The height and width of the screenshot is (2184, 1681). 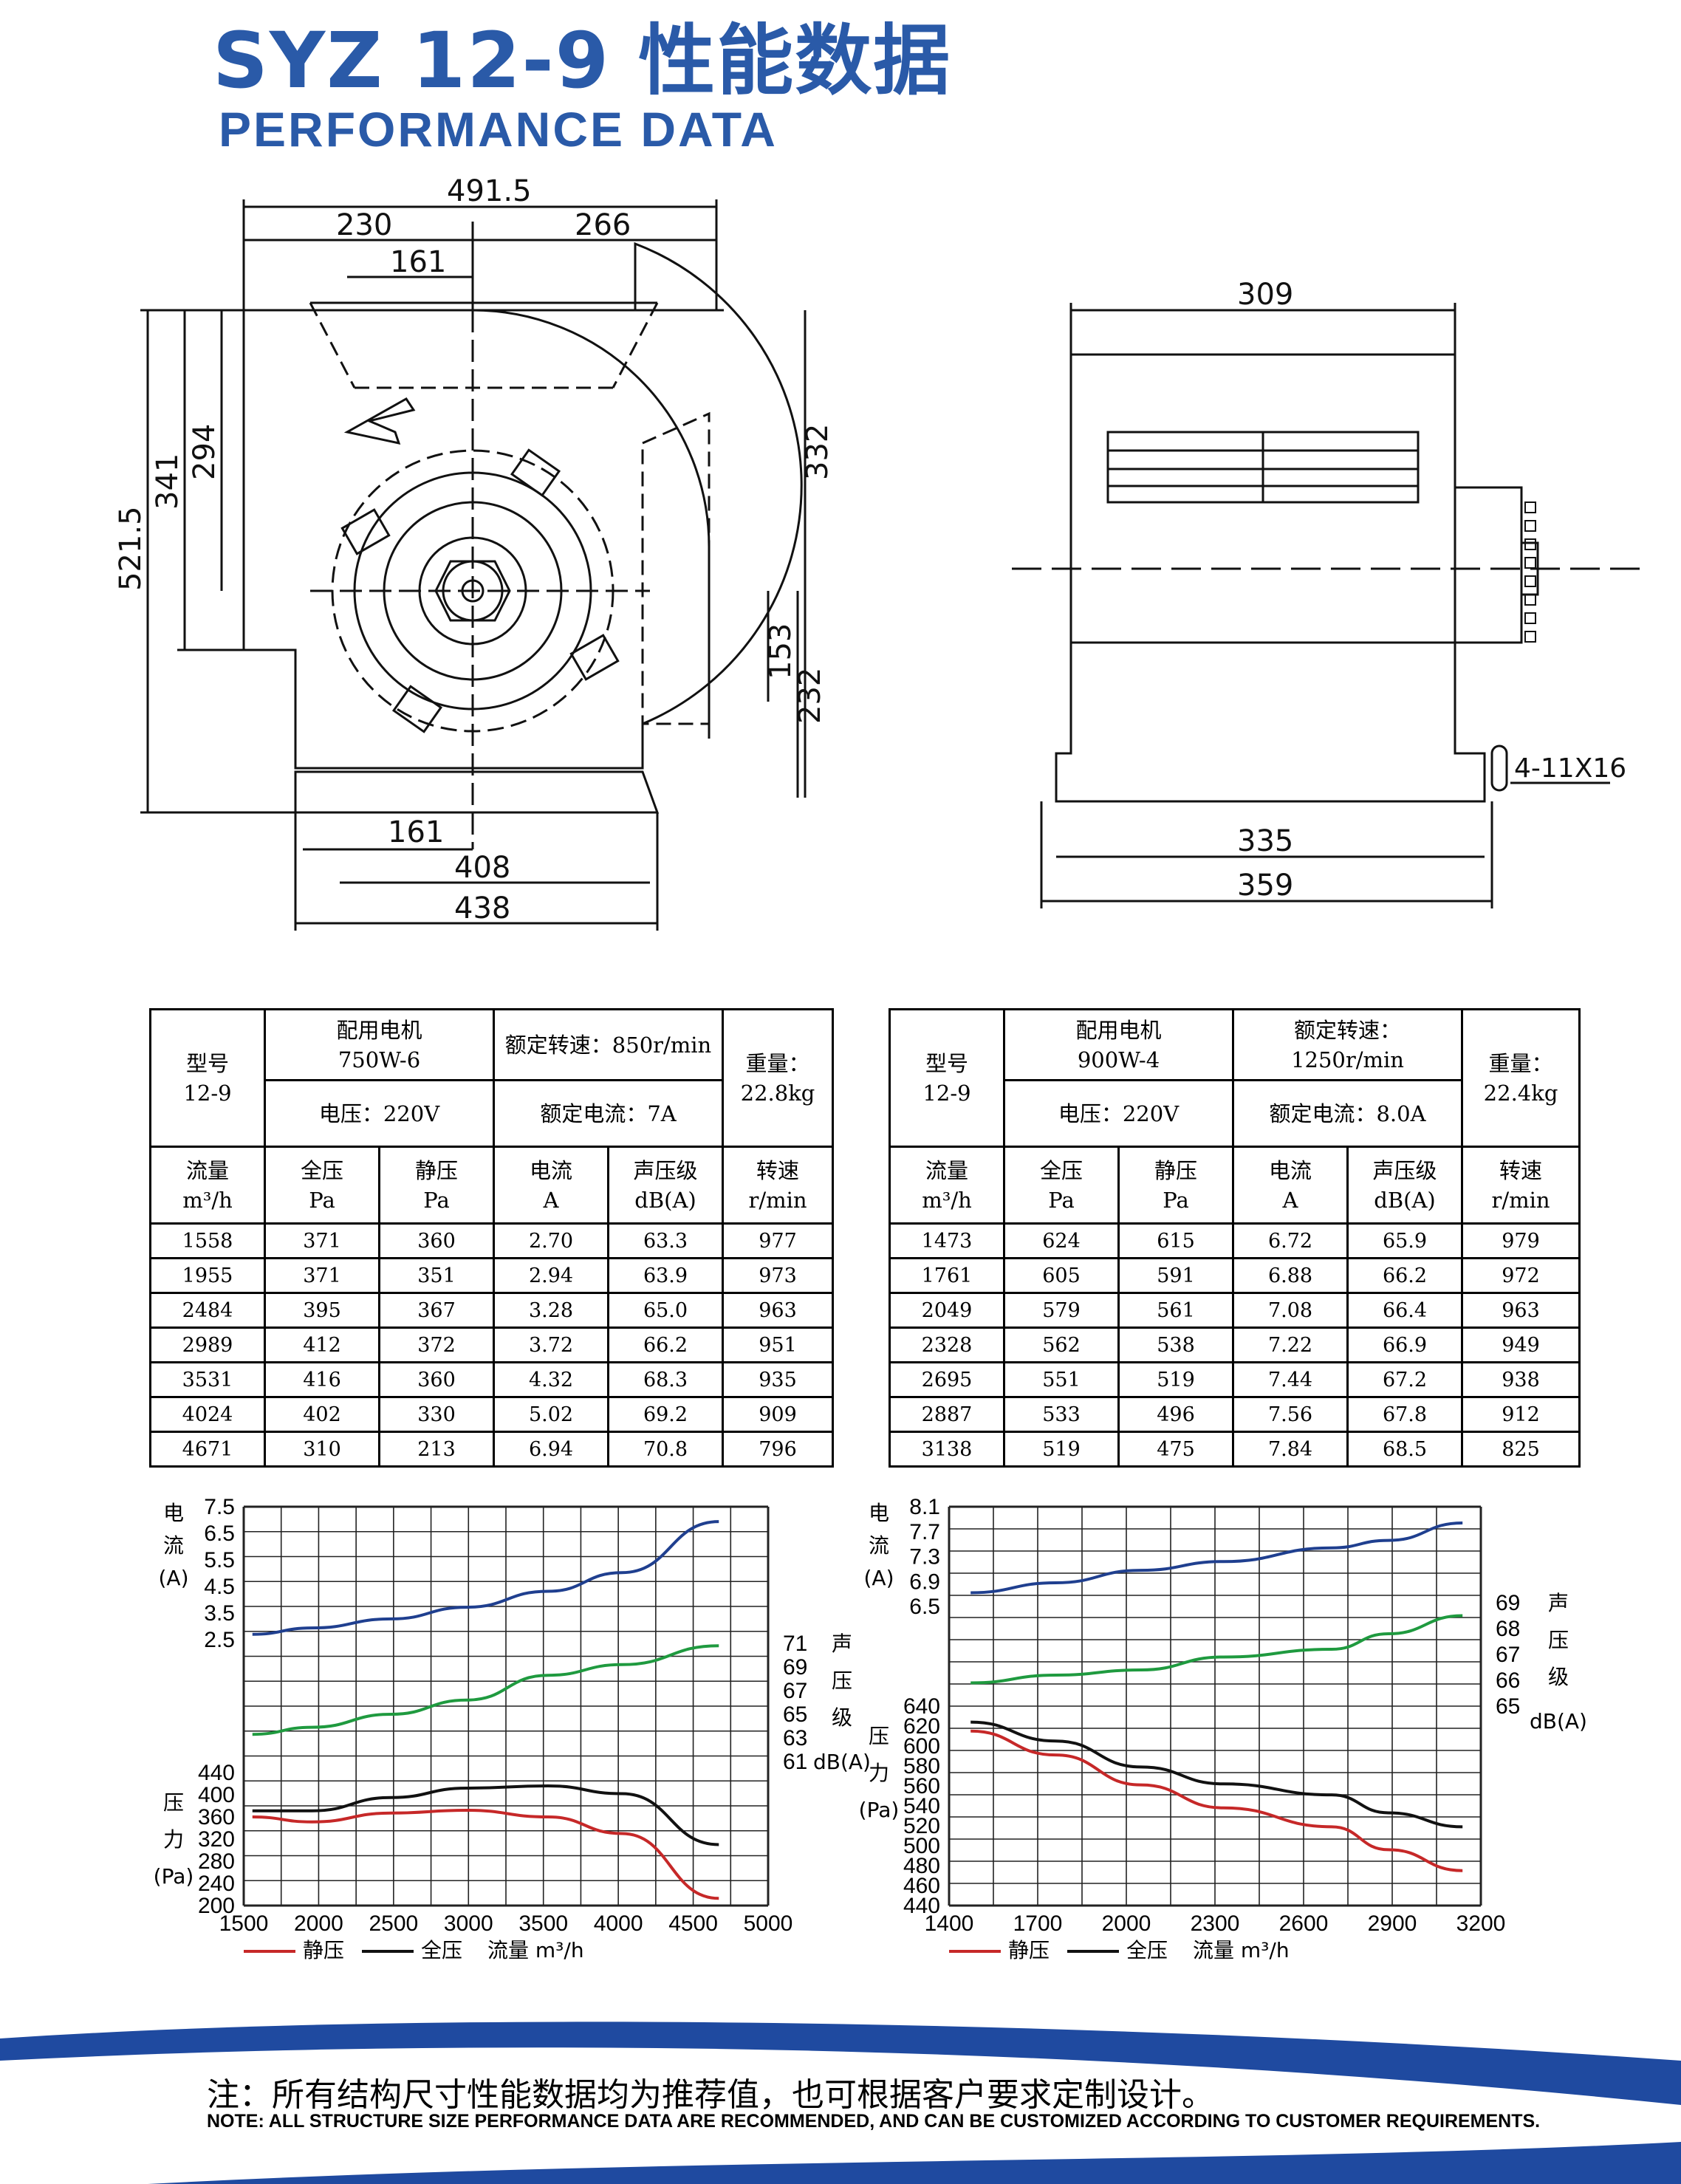 I want to click on table-cell: 412, so click(x=322, y=1345).